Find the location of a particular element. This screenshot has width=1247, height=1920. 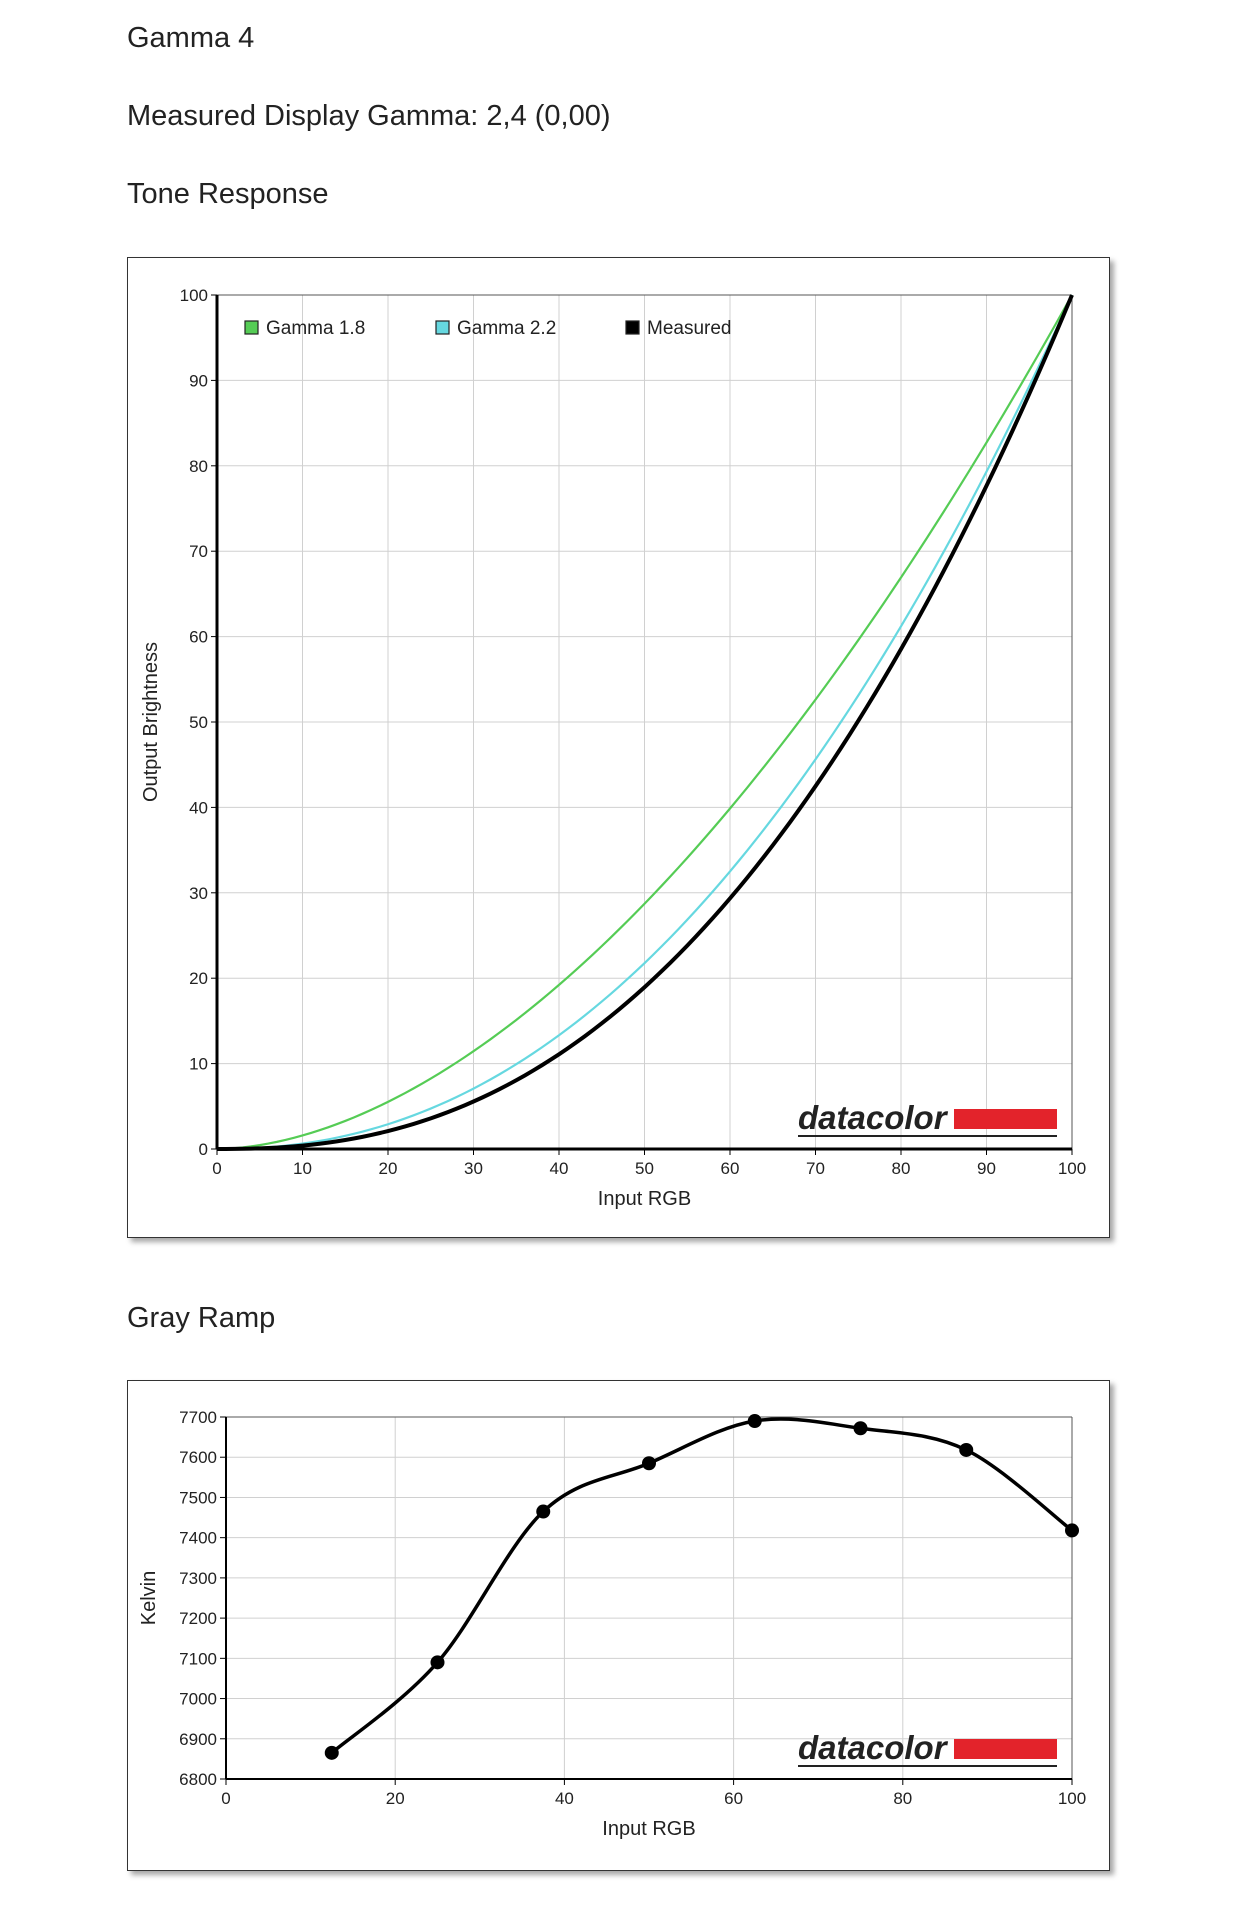

y-tick-label: 7500 is located at coordinates (198, 1497).